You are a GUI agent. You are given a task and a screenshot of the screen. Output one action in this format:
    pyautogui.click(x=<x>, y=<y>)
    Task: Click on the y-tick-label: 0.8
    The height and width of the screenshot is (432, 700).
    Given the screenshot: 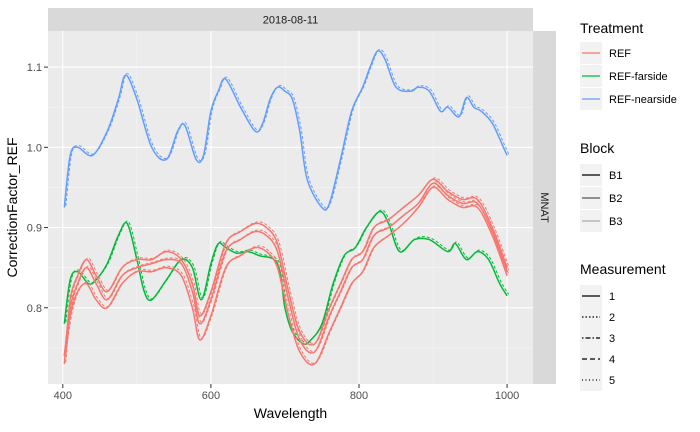 What is the action you would take?
    pyautogui.click(x=34, y=309)
    